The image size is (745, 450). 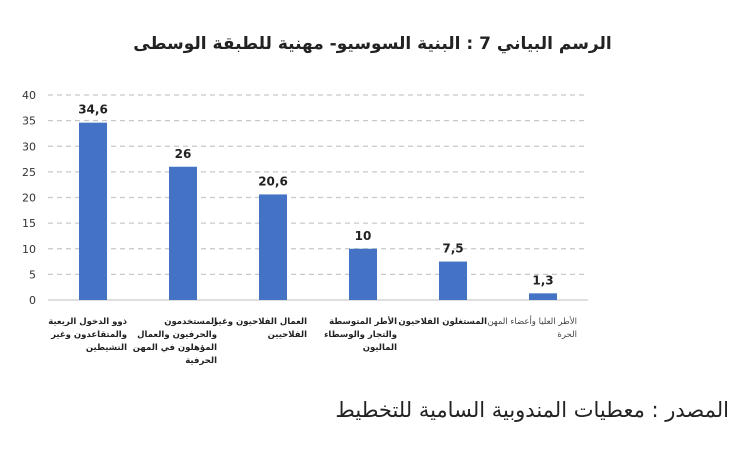 What do you see at coordinates (442, 322) in the screenshot?
I see `category-label: المستغلون الفلاحيون` at bounding box center [442, 322].